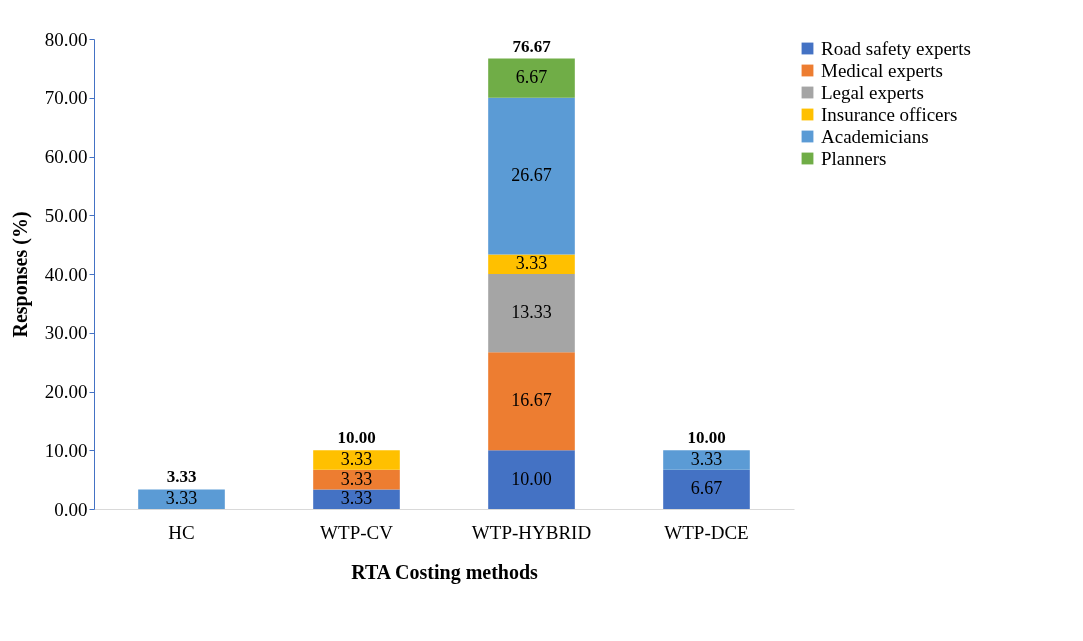  I want to click on x-axis-title: RTA Costing methods, so click(445, 572).